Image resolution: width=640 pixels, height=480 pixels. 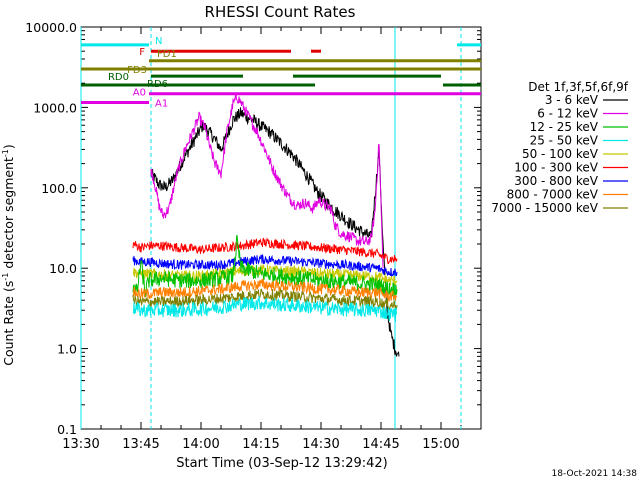 I want to click on y-tick-label: 10.0, so click(x=63, y=268).